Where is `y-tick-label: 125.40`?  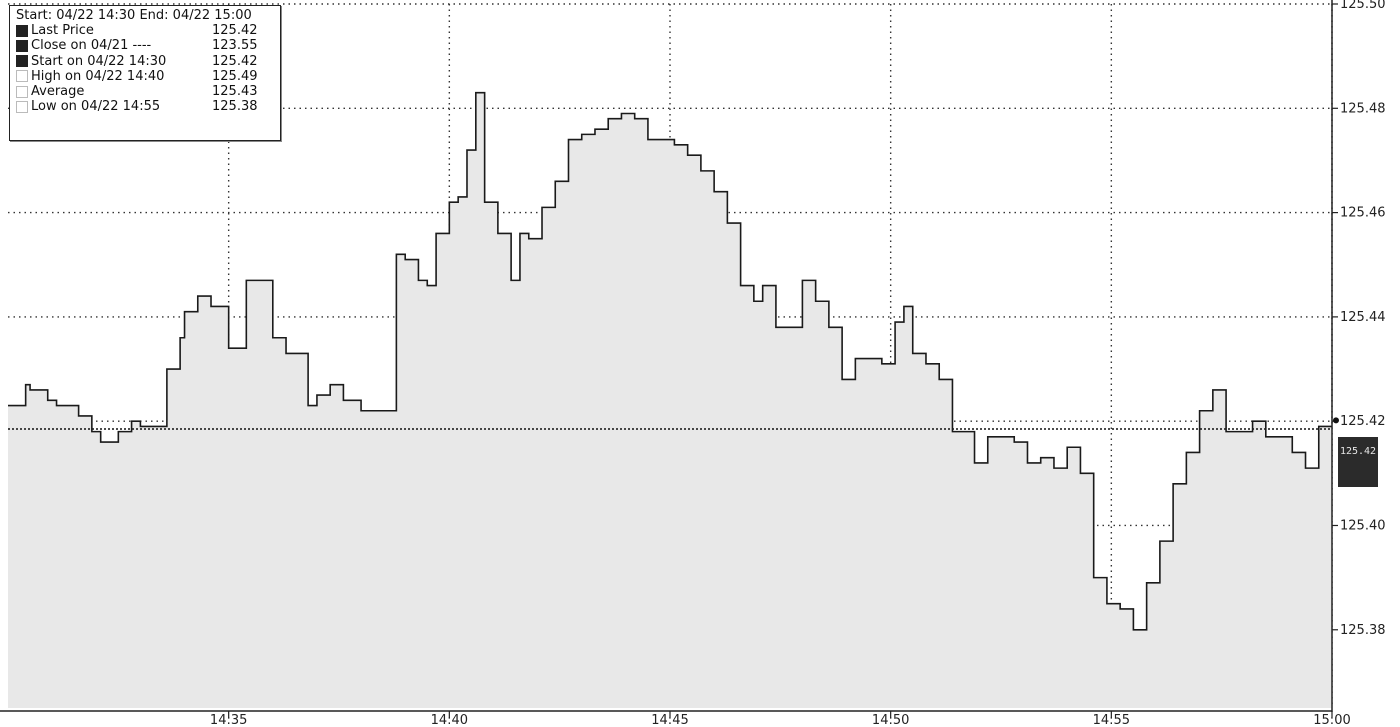 y-tick-label: 125.40 is located at coordinates (1363, 525).